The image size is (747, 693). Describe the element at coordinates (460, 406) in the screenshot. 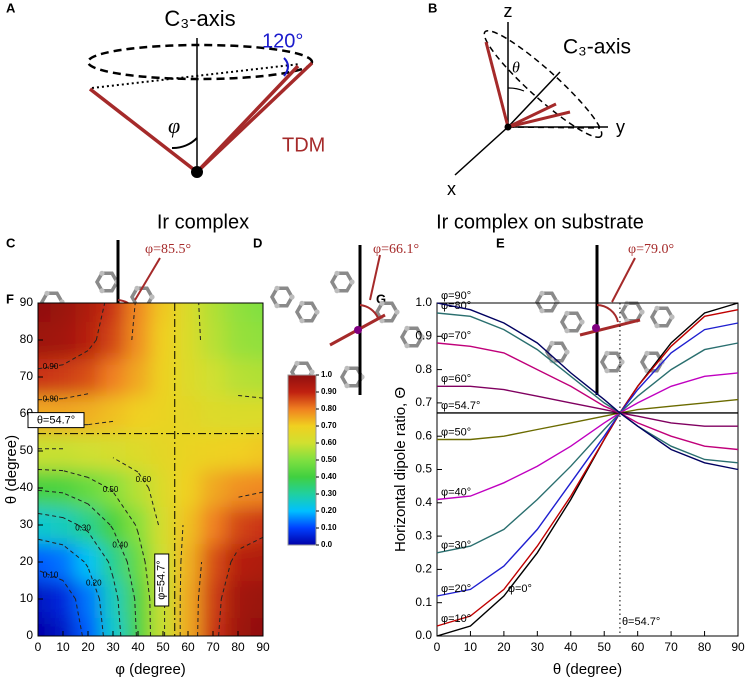

I see `series-label: φ=54.7°` at that location.